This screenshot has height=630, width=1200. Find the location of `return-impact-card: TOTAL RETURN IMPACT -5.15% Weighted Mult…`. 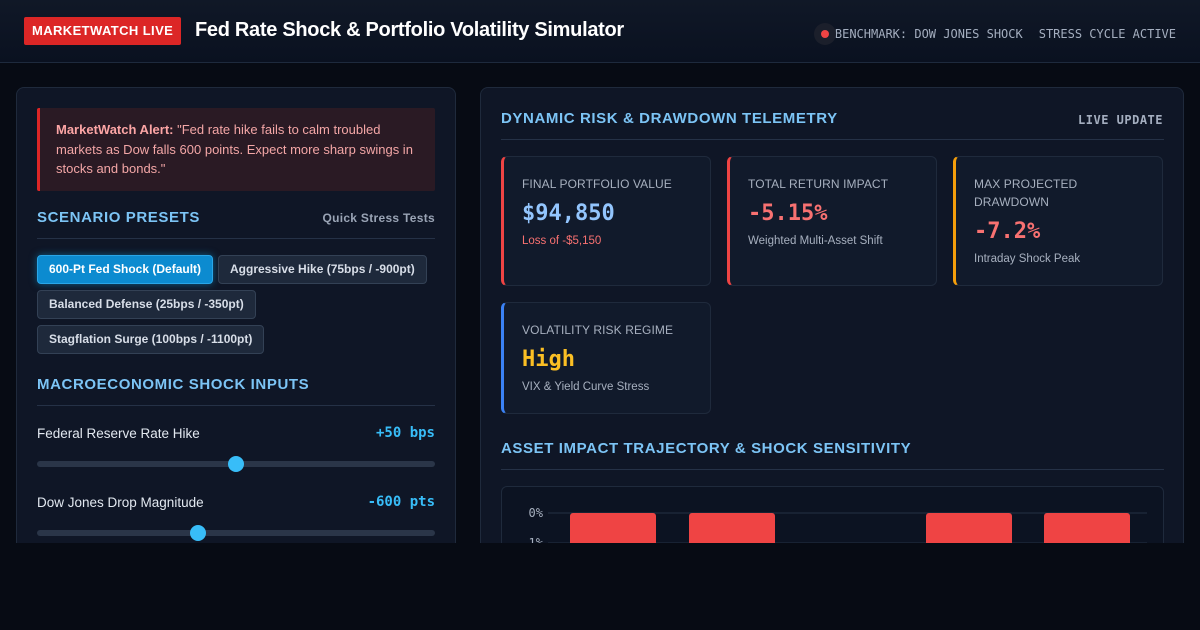

return-impact-card: TOTAL RETURN IMPACT -5.15% Weighted Mult… is located at coordinates (832, 221).